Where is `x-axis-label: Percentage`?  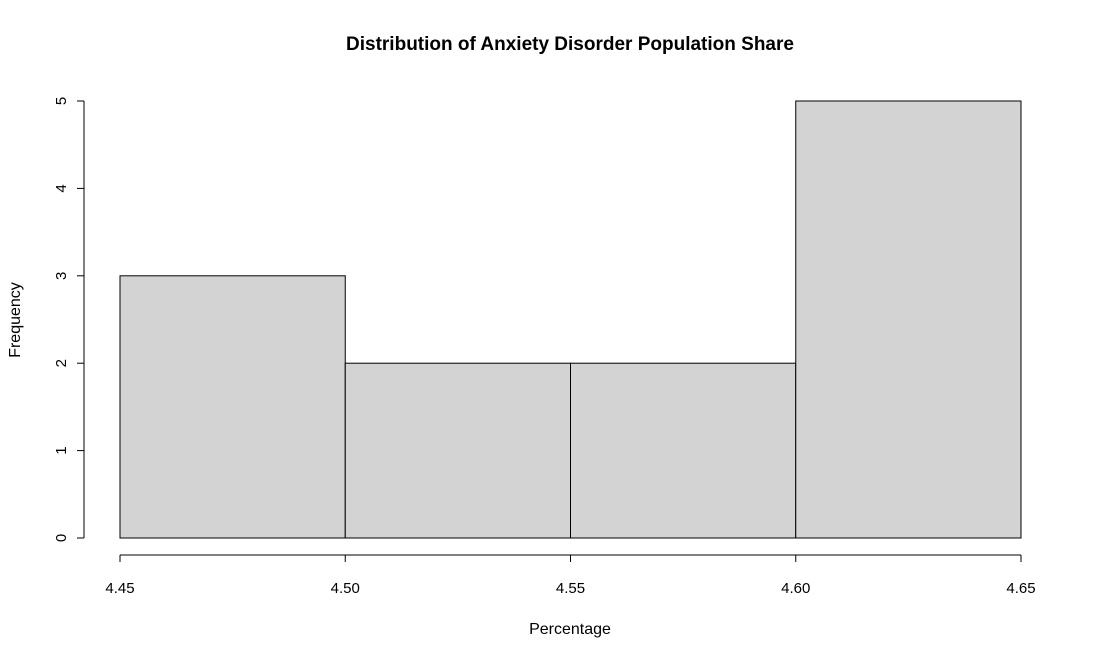 x-axis-label: Percentage is located at coordinates (570, 629).